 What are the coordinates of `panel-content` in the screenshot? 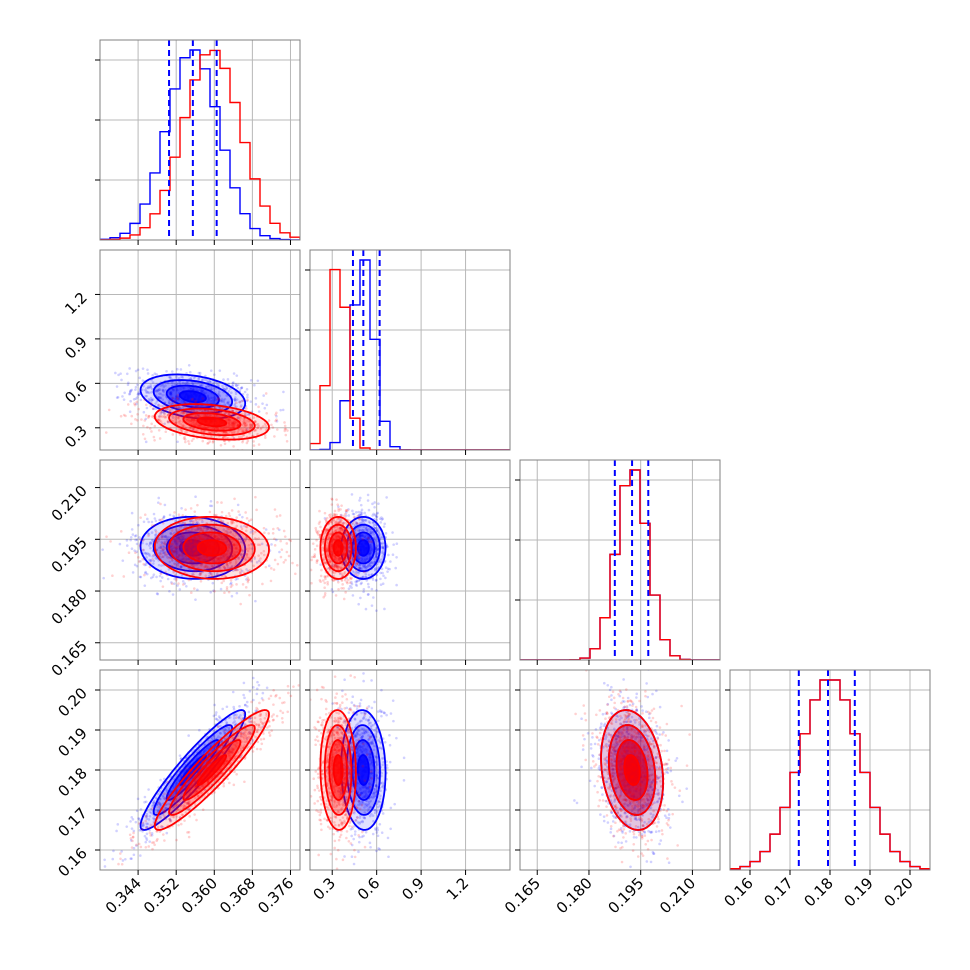 It's located at (410, 350).